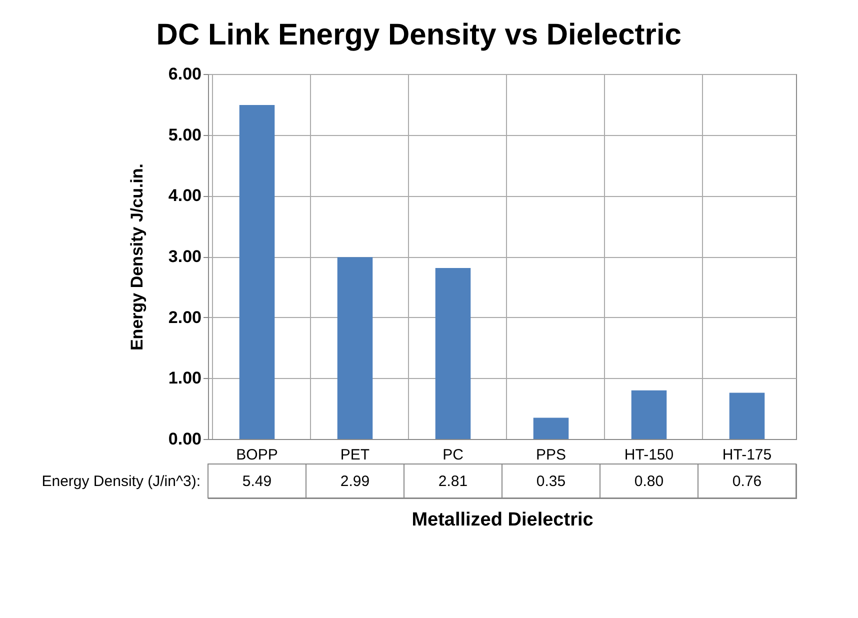  Describe the element at coordinates (747, 455) in the screenshot. I see `x-tick-label: HT-175` at that location.